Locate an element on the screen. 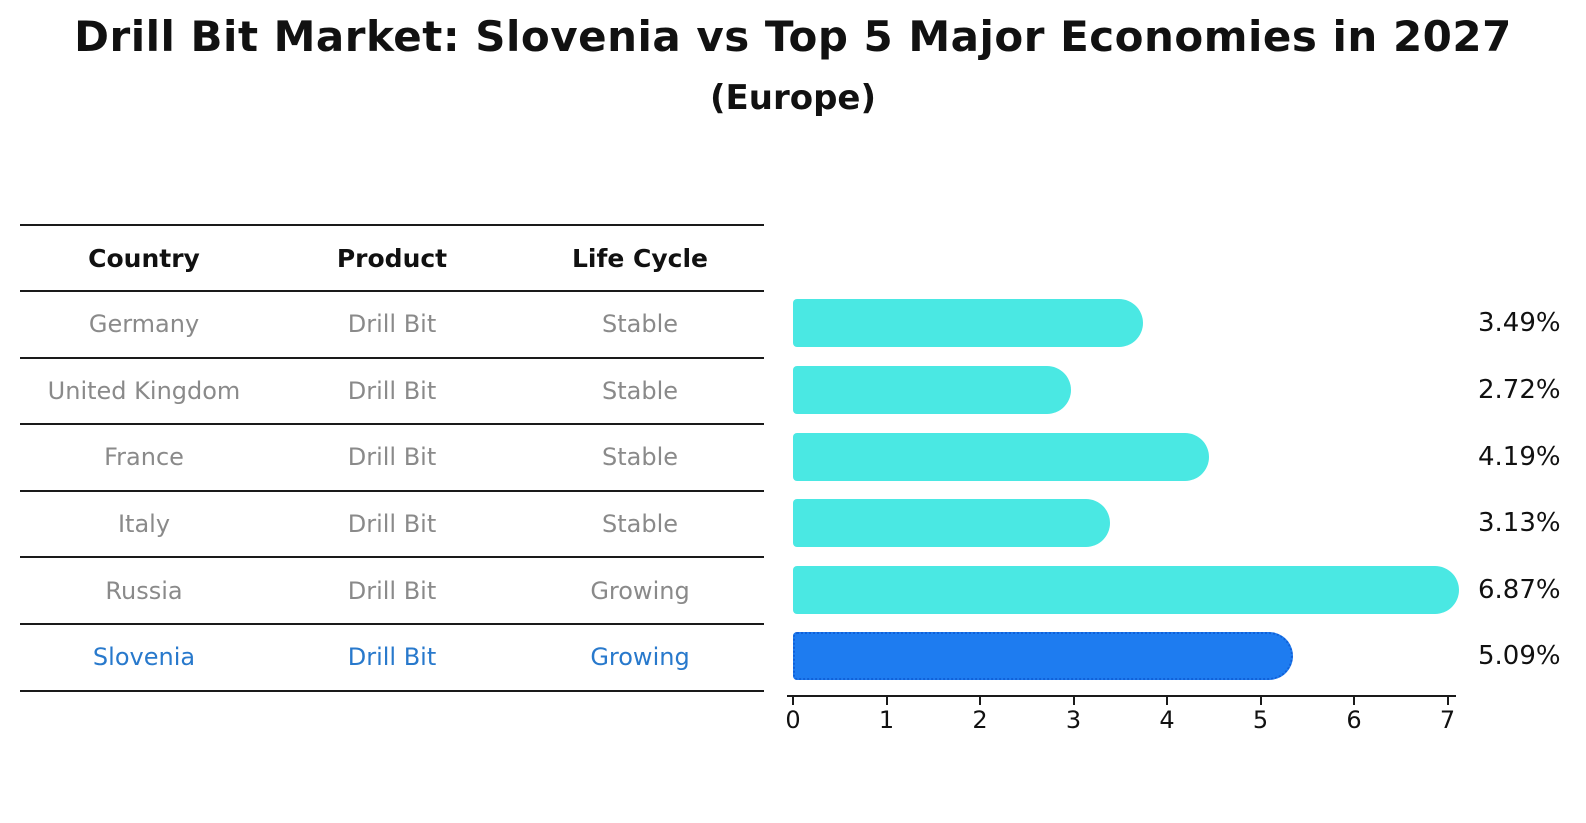 The height and width of the screenshot is (823, 1586). chart-subtitle: (Europe) is located at coordinates (793, 98).